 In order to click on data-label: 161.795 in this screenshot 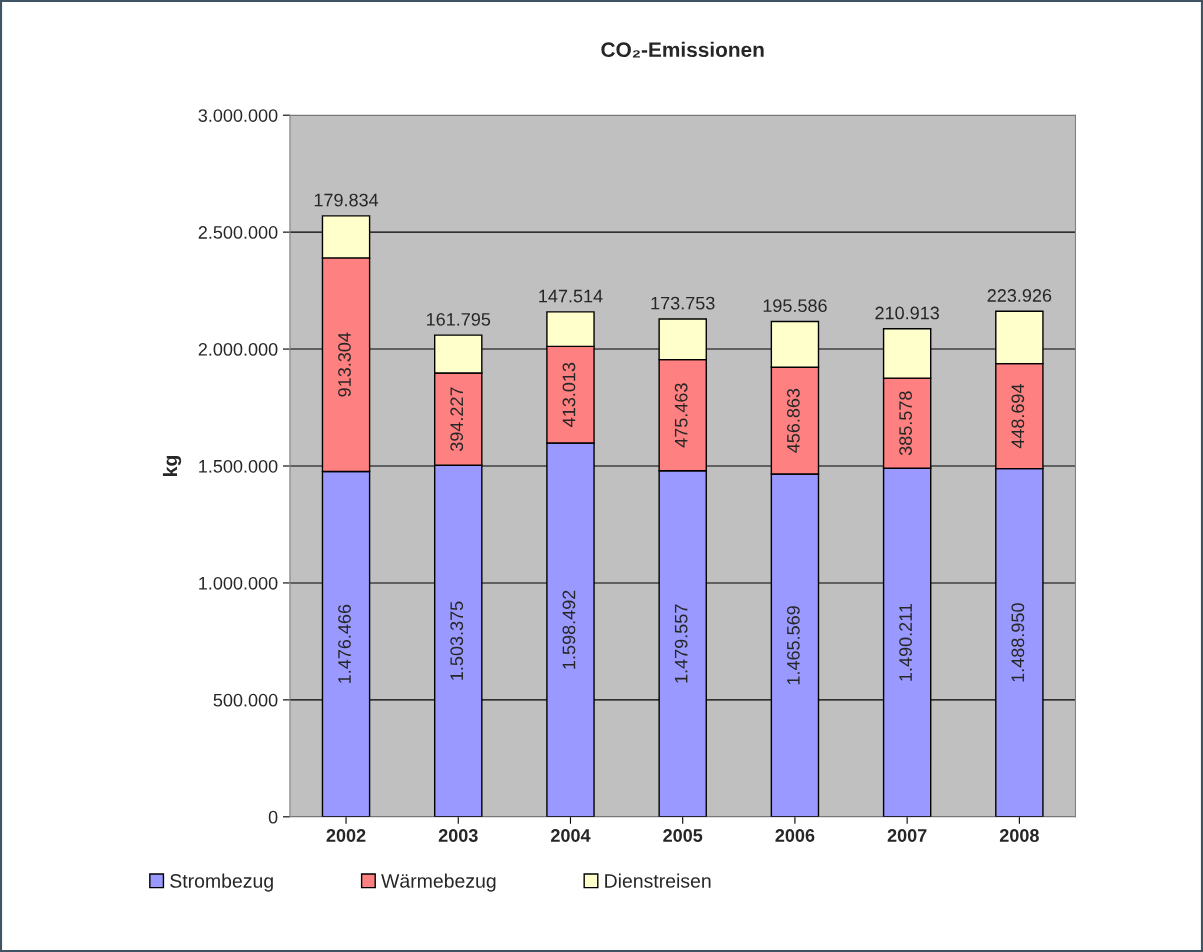, I will do `click(459, 319)`.